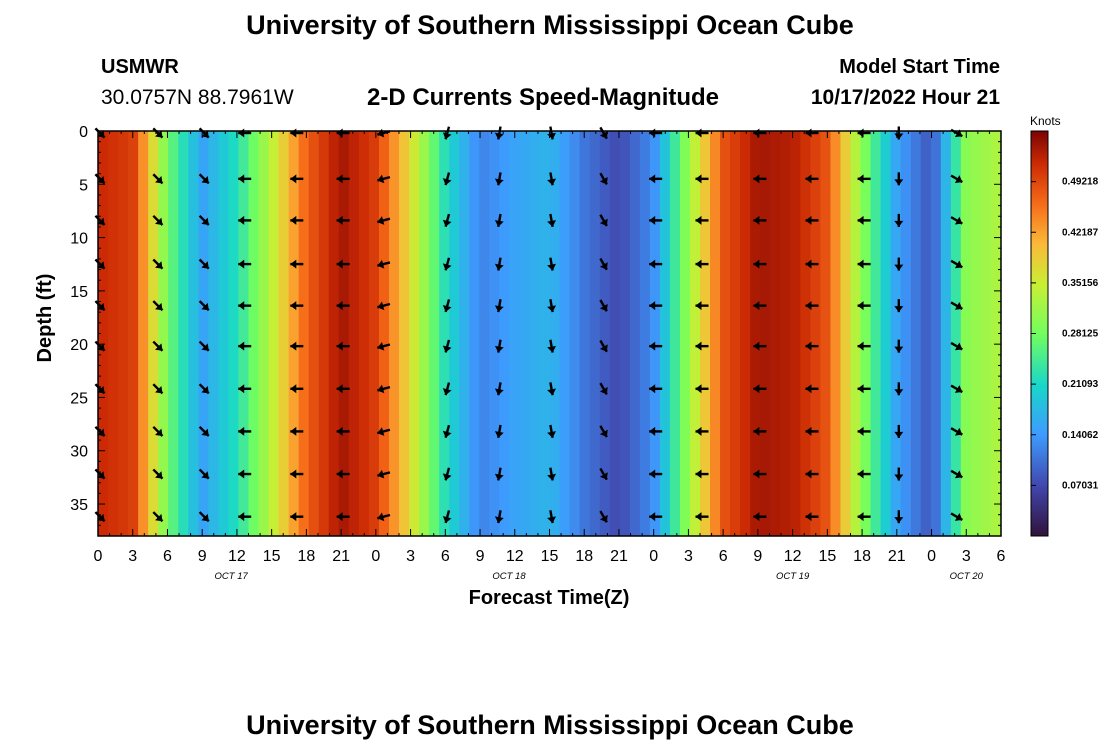 The height and width of the screenshot is (750, 1100). What do you see at coordinates (1080, 232) in the screenshot?
I see `colorbar-tick-label: 0.42187` at bounding box center [1080, 232].